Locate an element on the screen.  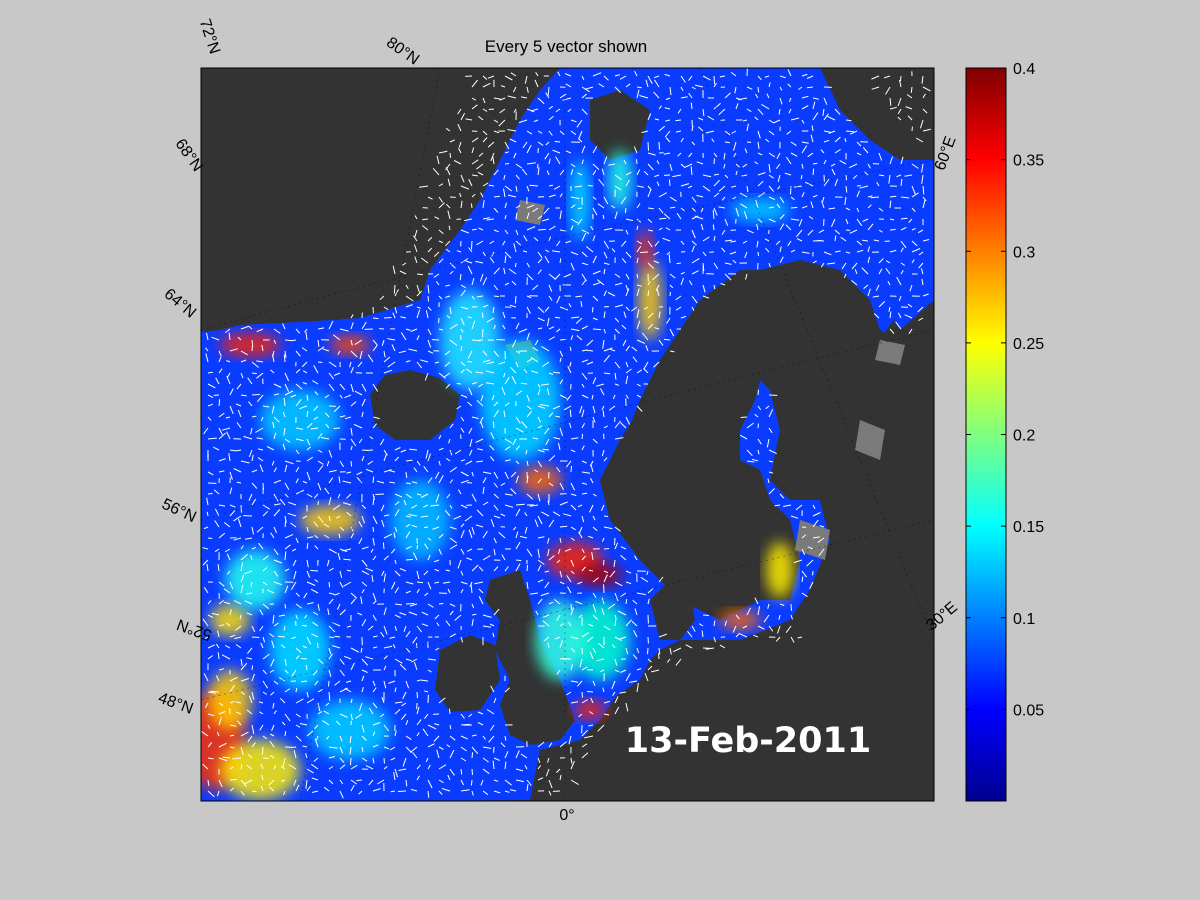
colorbar-tick-label: 0.15 is located at coordinates (1028, 527).